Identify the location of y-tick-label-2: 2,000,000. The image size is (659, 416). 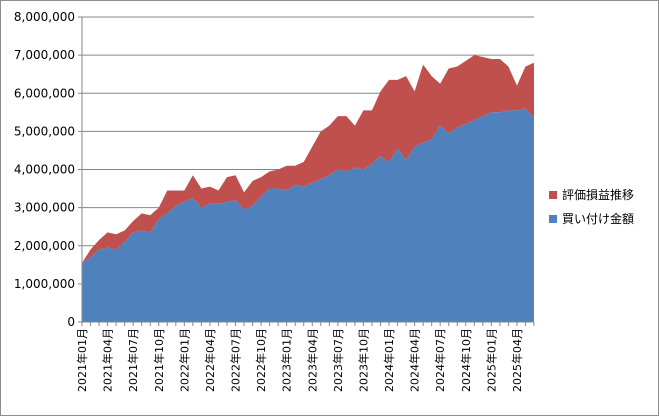
(44, 246).